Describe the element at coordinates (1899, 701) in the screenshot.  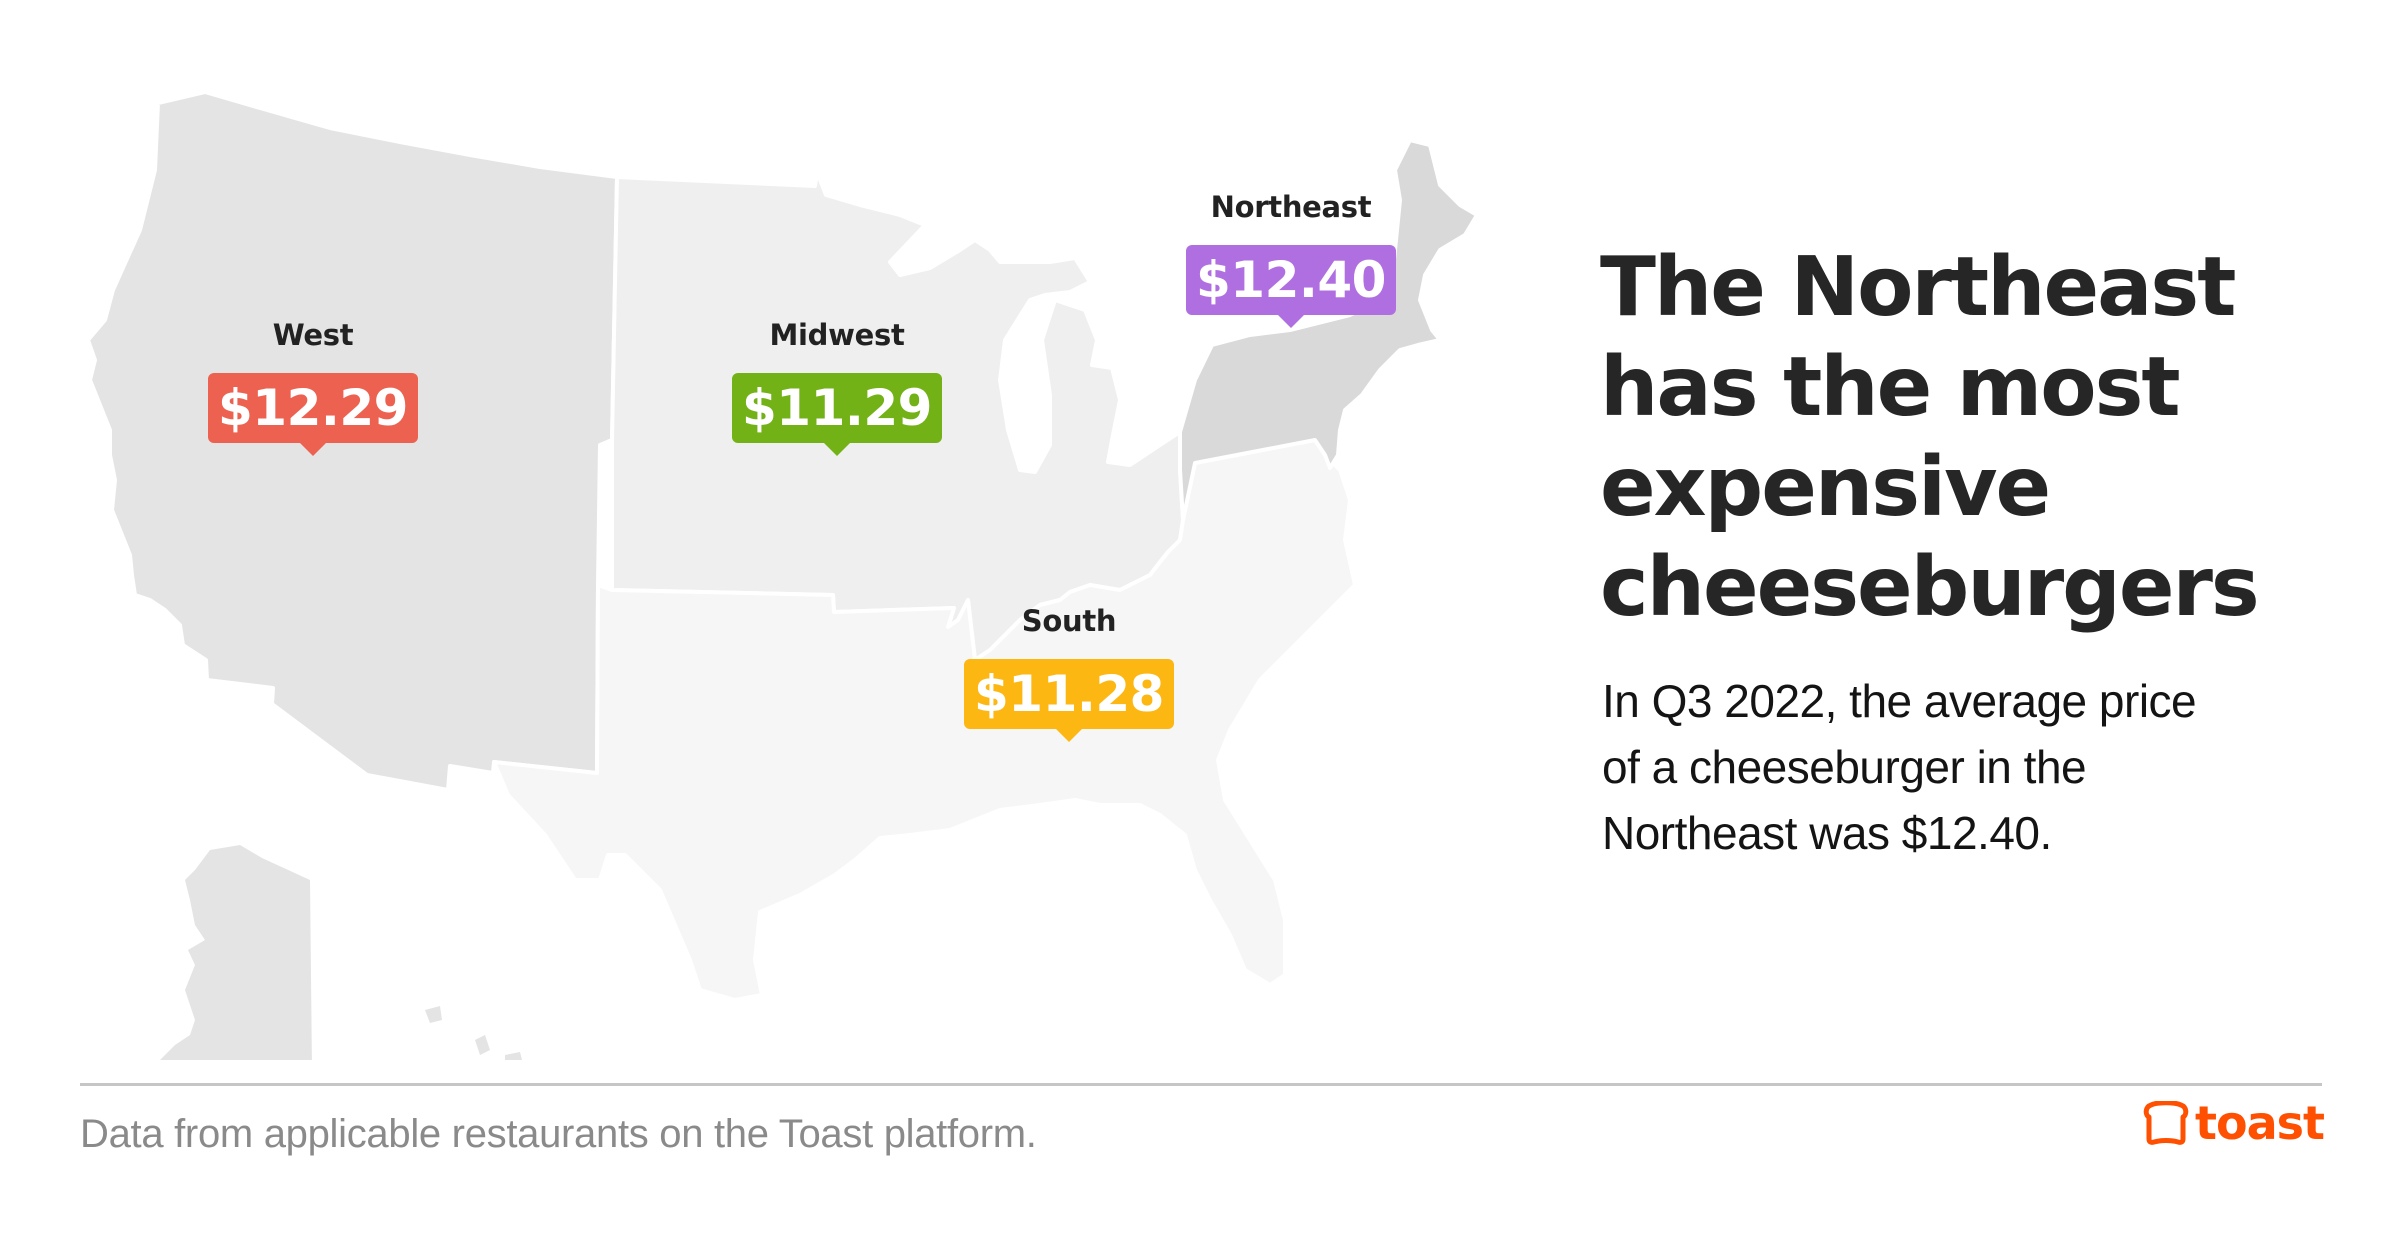
I see `description-line: In Q3 2022, the average price` at that location.